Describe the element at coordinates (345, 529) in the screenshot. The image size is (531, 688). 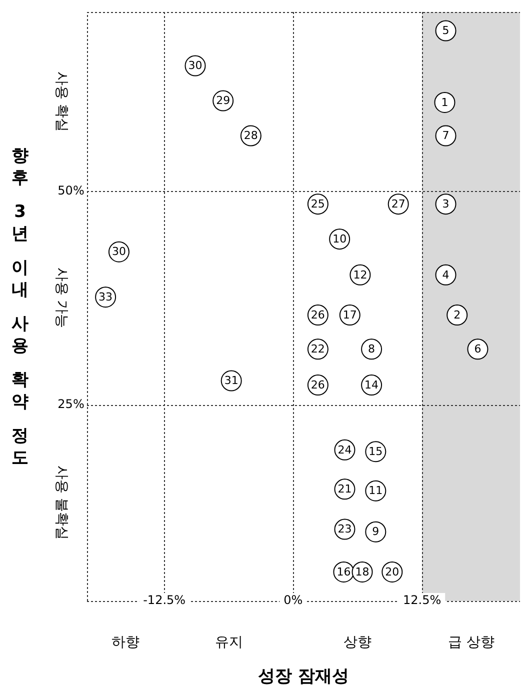
I see `annotation: 23` at that location.